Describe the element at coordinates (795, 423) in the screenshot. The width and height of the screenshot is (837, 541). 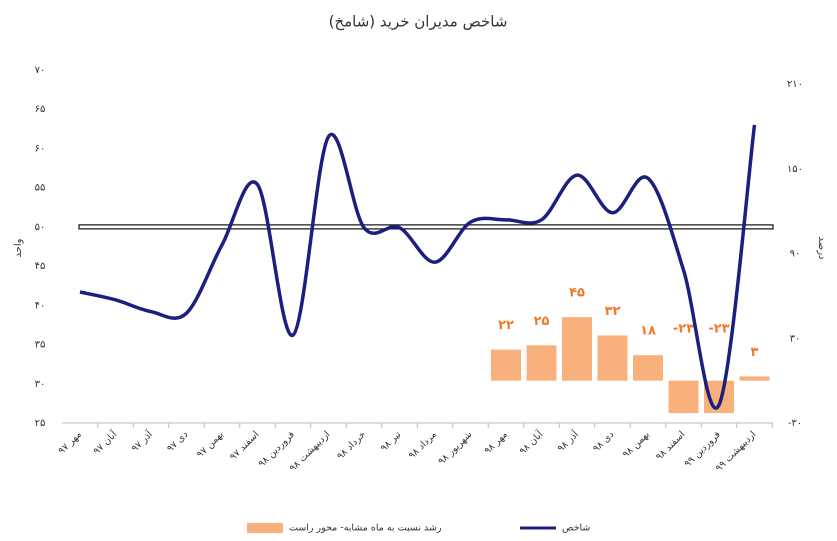
I see `y2-tick-label: -۳۰` at that location.